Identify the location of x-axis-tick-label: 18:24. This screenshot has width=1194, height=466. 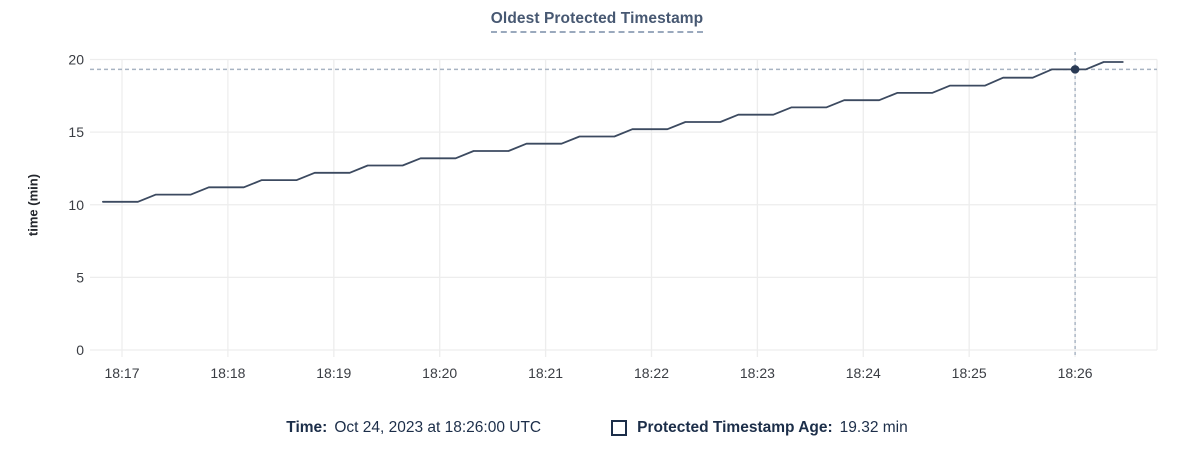
(863, 373).